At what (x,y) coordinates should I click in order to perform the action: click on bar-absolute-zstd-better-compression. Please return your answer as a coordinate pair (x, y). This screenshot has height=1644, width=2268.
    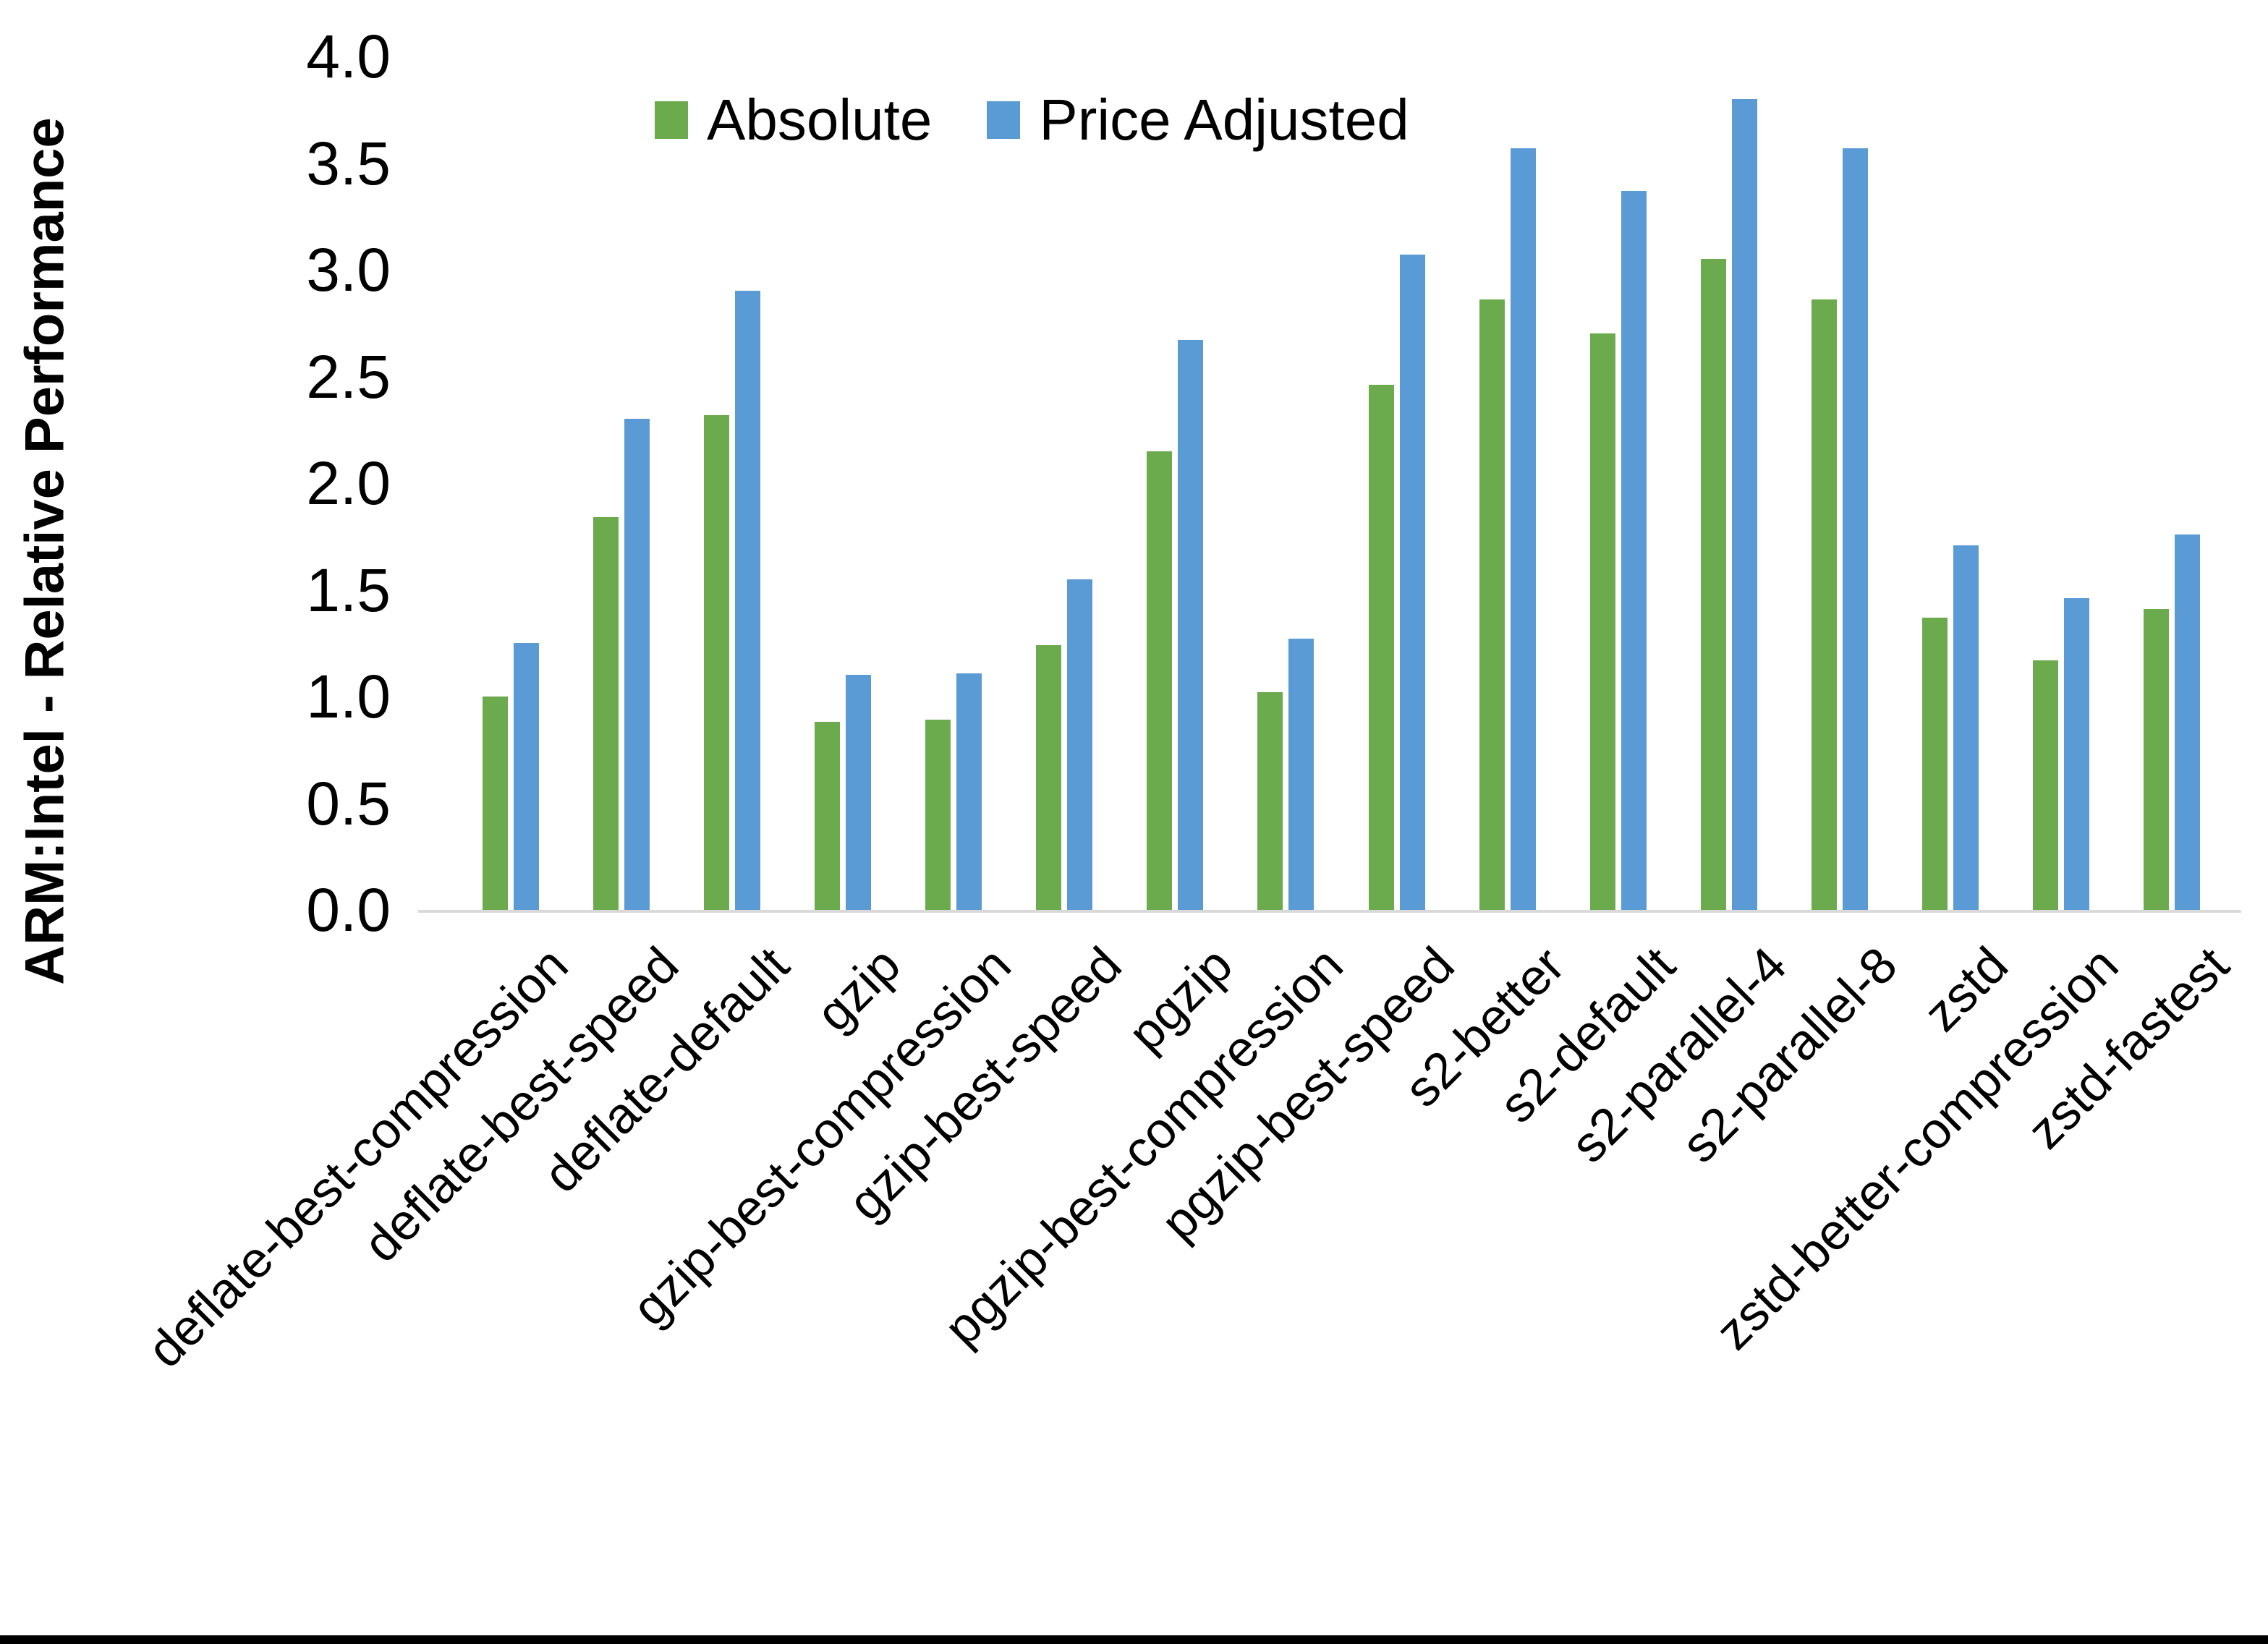
    Looking at the image, I should click on (2045, 785).